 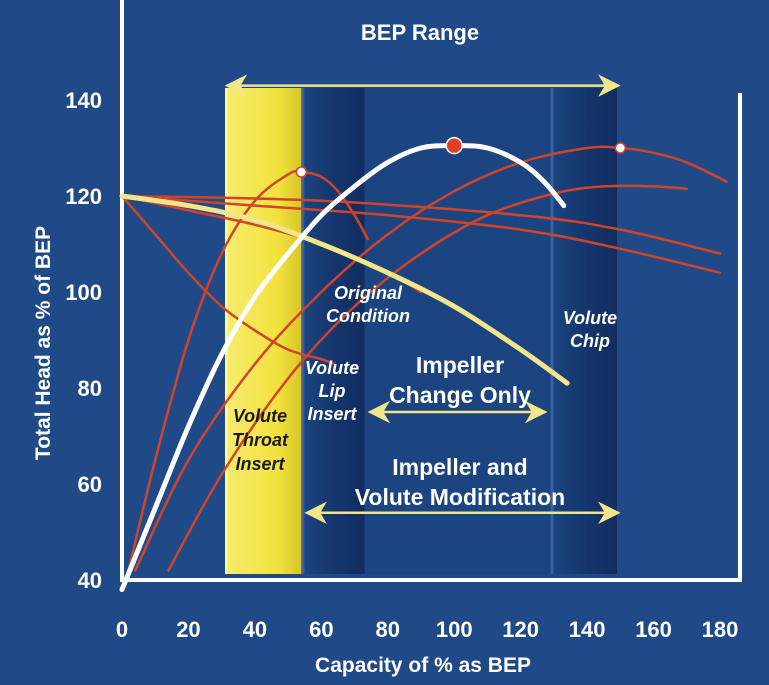 I want to click on original-condition-label-2: Condition, so click(x=368, y=316).